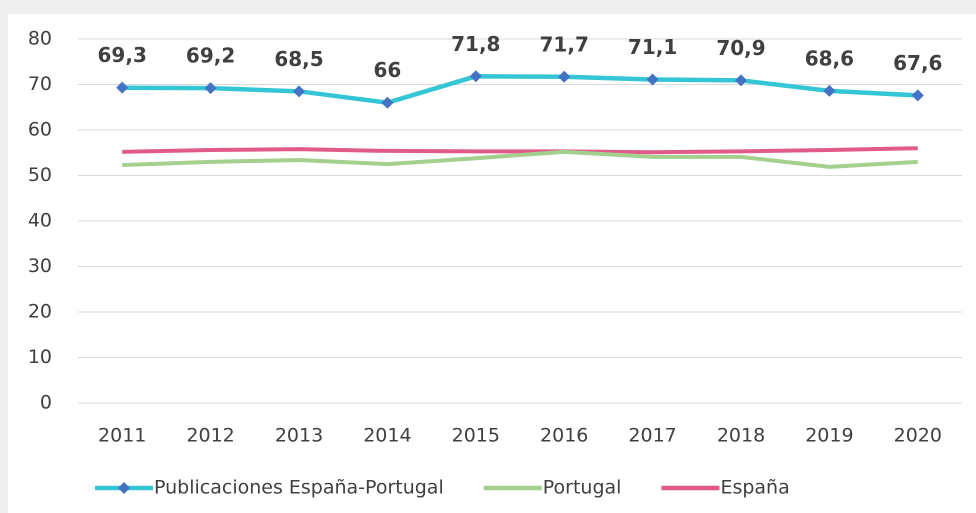 This screenshot has width=976, height=513. I want to click on data-label: 68,5, so click(298, 59).